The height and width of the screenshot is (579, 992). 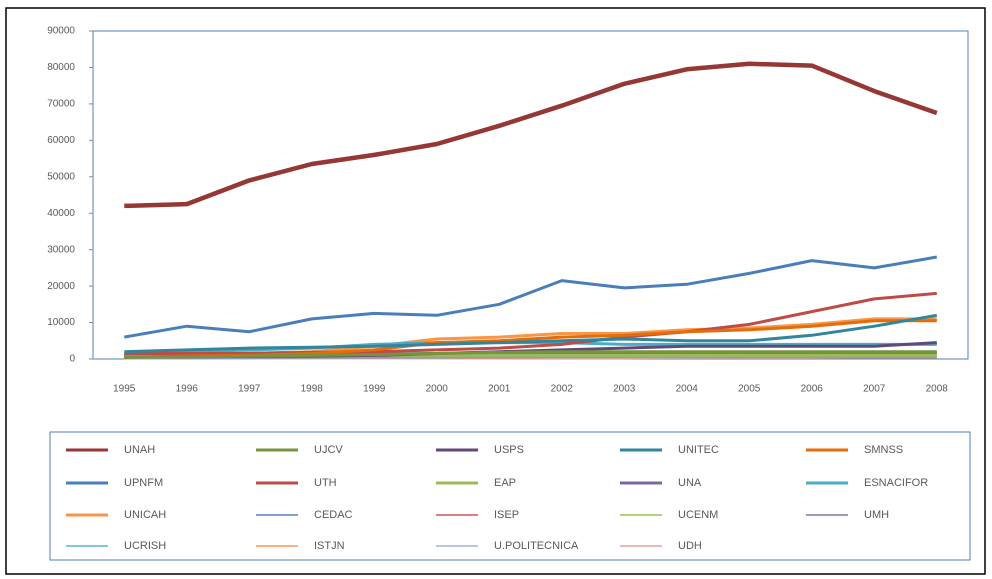 What do you see at coordinates (61, 140) in the screenshot?
I see `y-tick-label: 60000` at bounding box center [61, 140].